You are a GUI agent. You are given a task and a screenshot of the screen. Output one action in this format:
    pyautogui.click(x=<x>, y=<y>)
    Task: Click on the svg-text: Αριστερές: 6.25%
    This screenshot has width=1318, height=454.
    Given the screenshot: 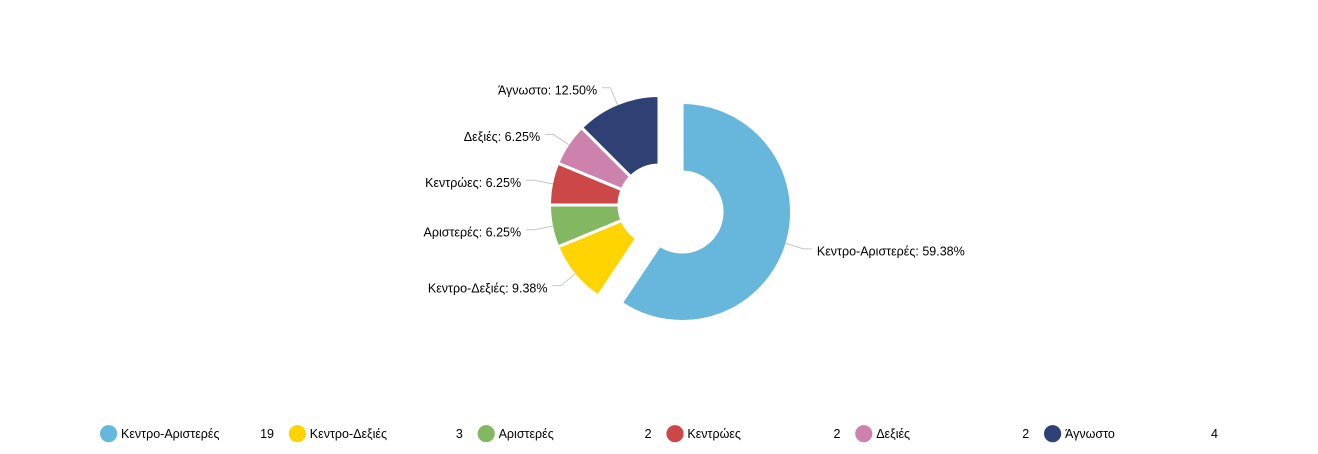 What is the action you would take?
    pyautogui.click(x=473, y=233)
    